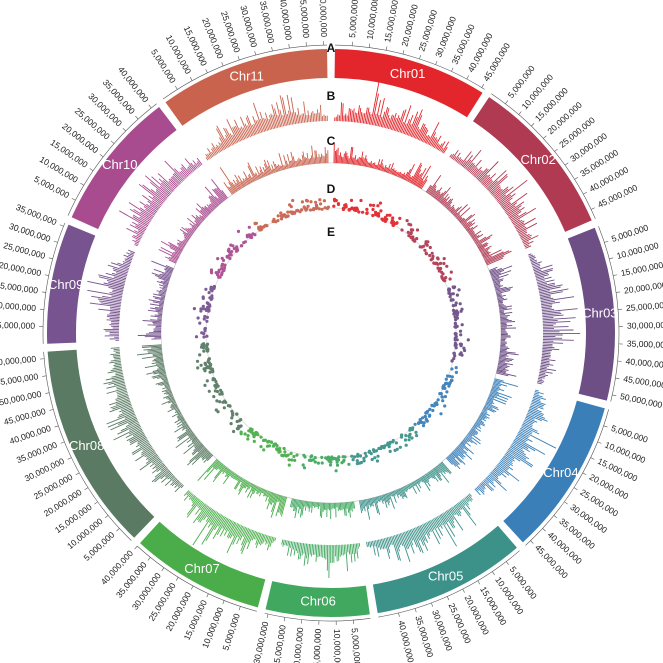 This screenshot has width=663, height=663. Describe the element at coordinates (503, 321) in the screenshot. I see `chr03-track-c-histogram` at that location.